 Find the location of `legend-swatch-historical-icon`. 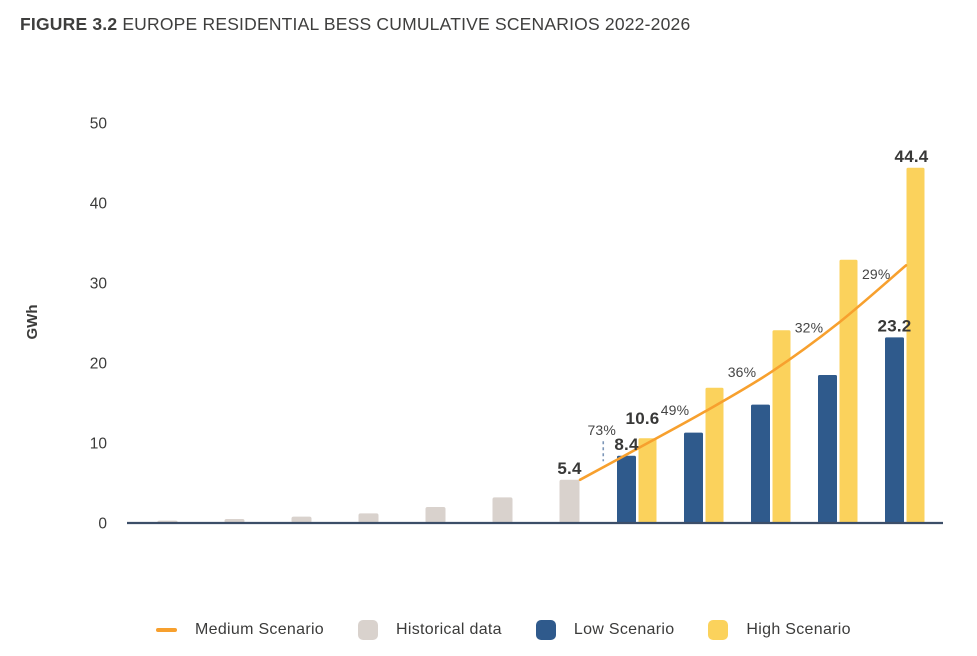

legend-swatch-historical-icon is located at coordinates (368, 630).